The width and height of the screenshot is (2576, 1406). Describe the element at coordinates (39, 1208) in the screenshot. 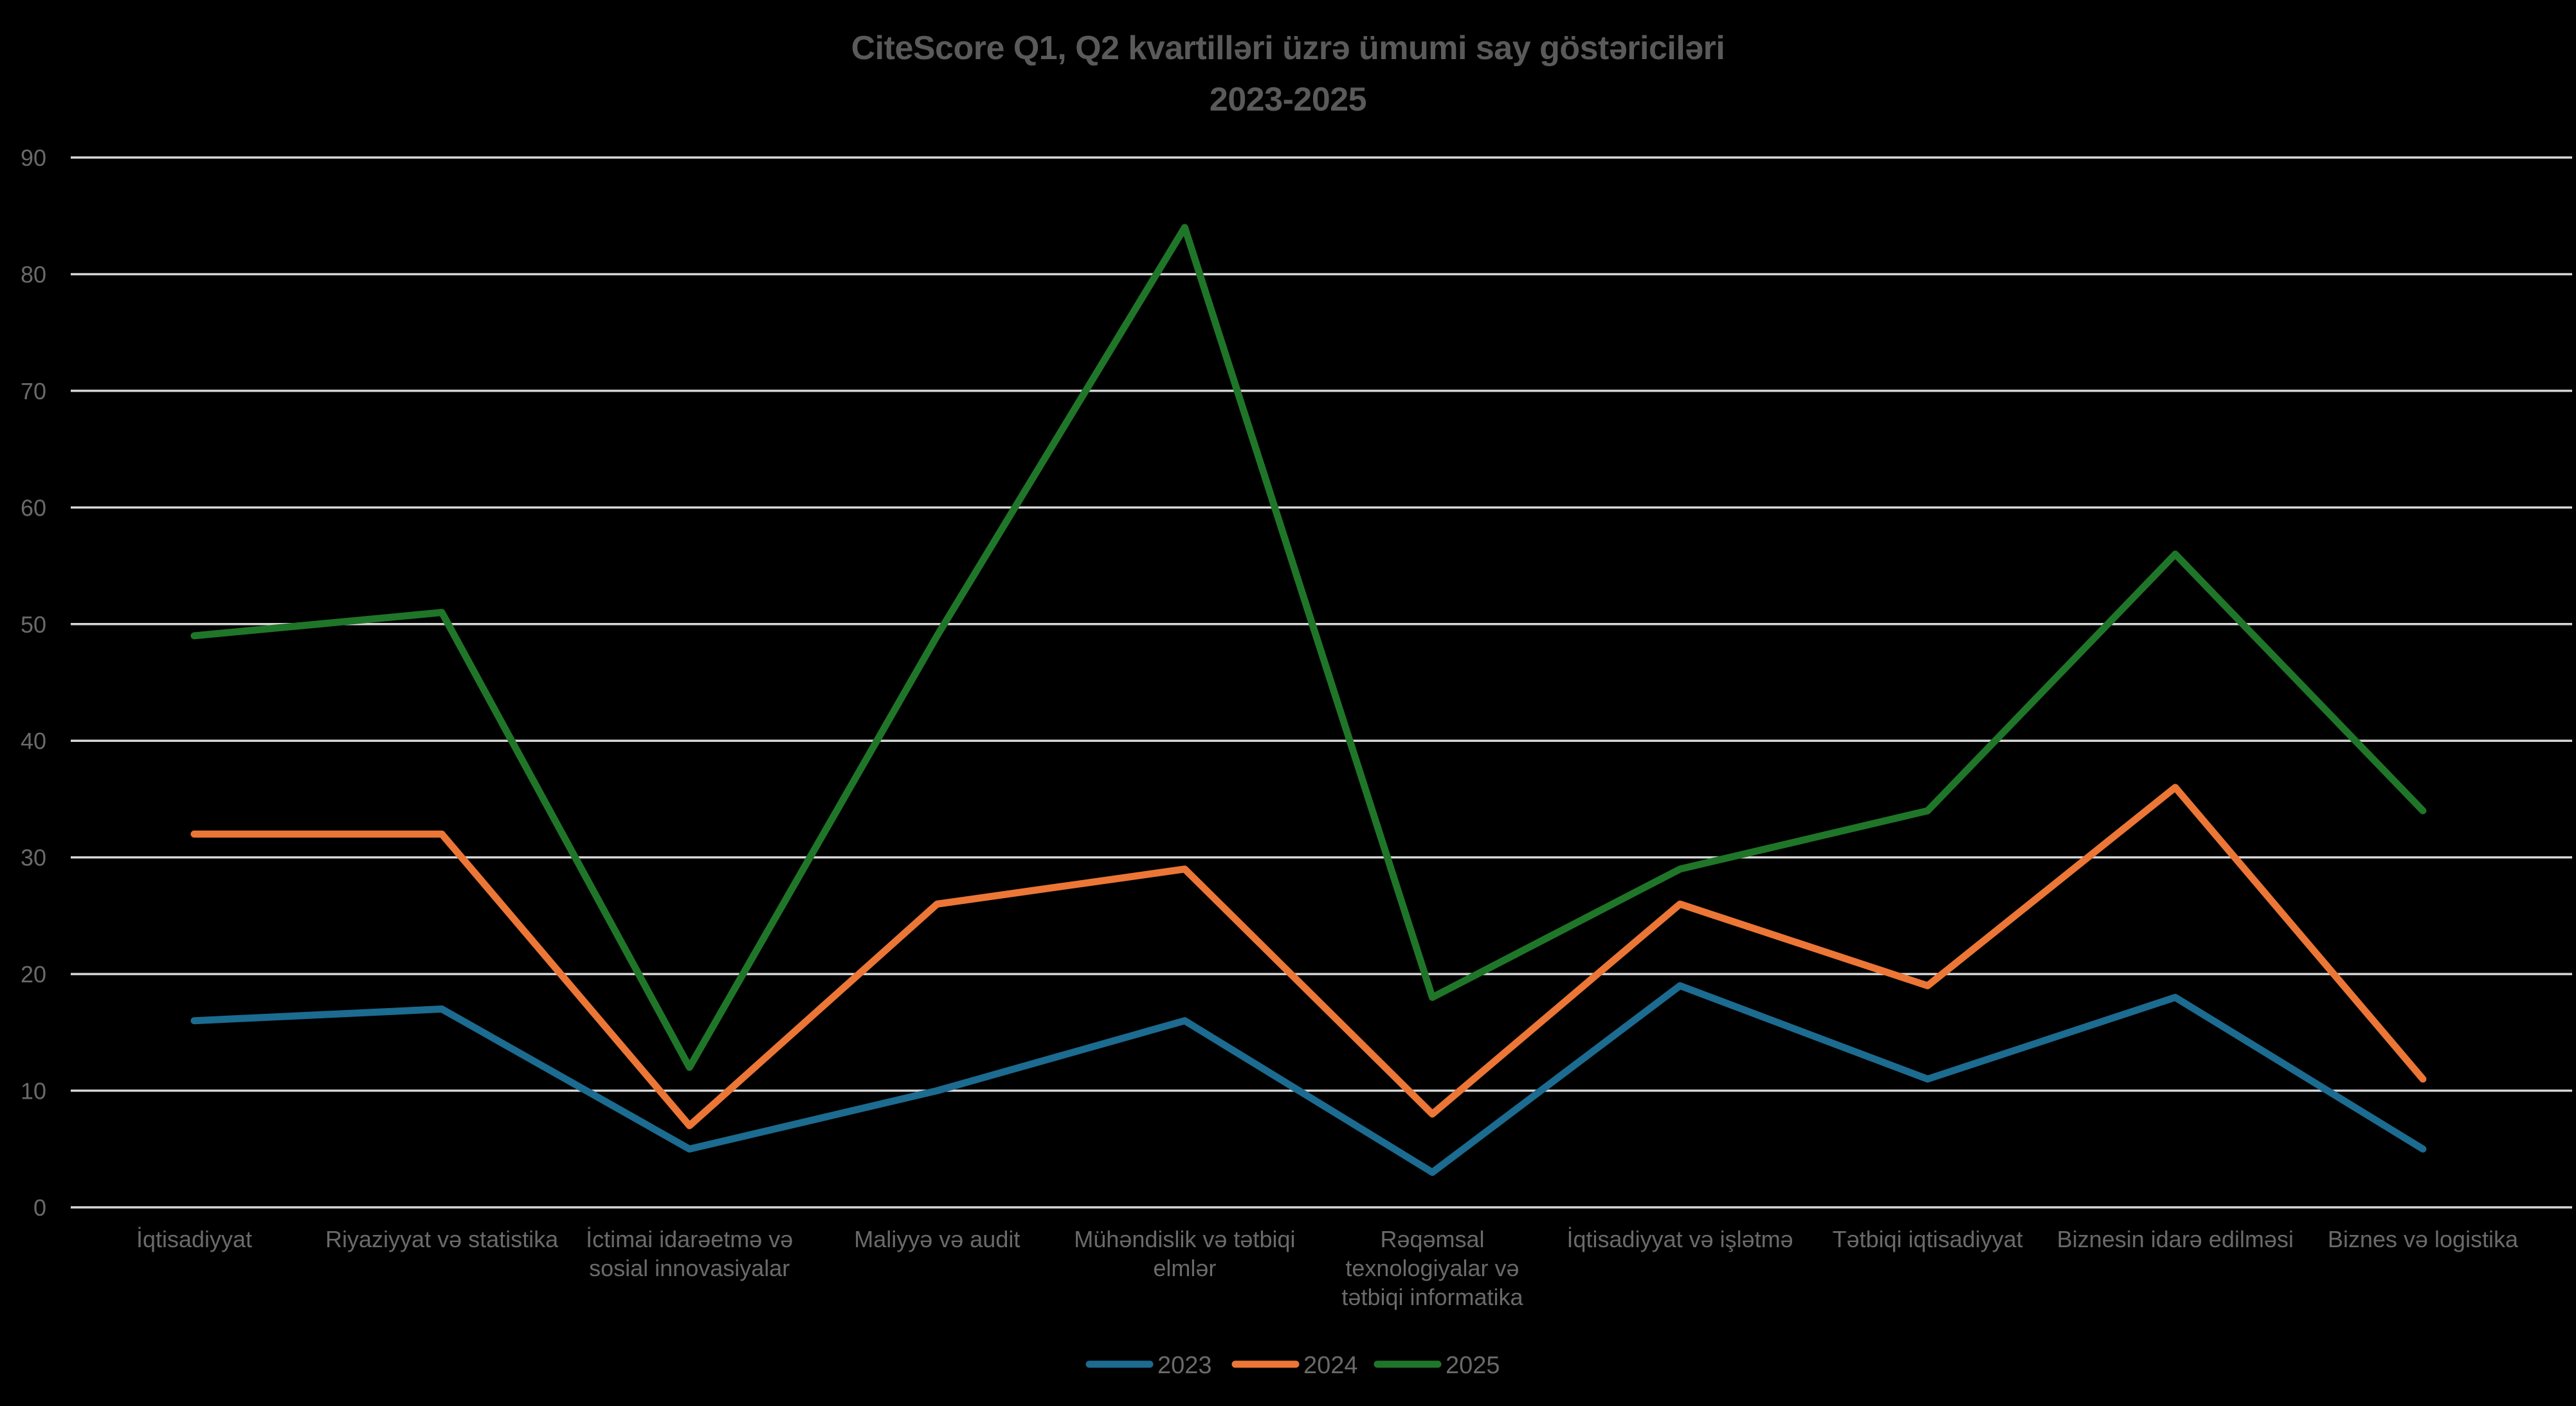

I see `y-tick-label-0: 0` at that location.